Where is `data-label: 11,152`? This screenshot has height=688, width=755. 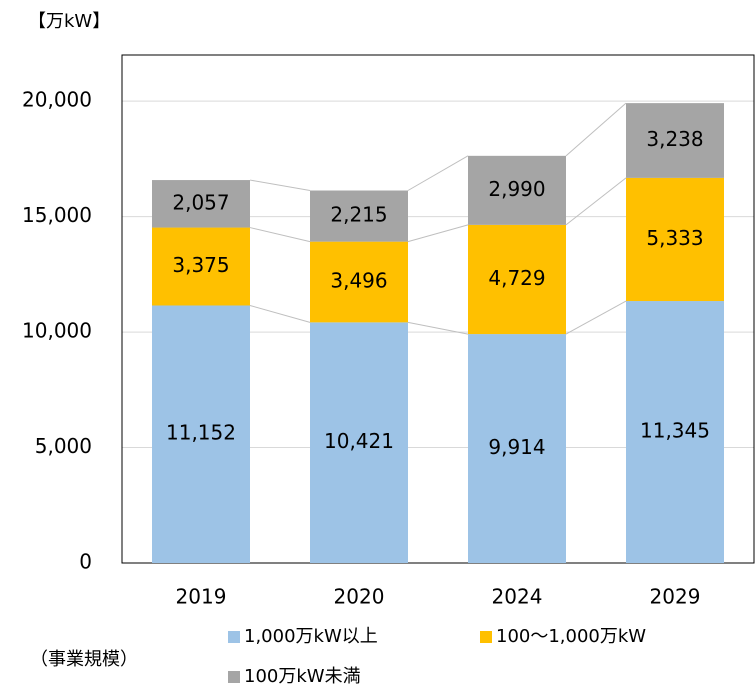
data-label: 11,152 is located at coordinates (201, 433).